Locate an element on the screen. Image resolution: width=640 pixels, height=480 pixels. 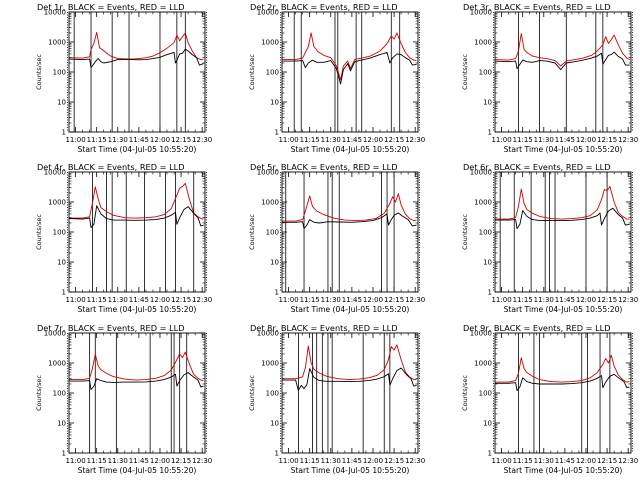
panel-title: Det 3r, BLACK = Events, RED = LLD is located at coordinates (537, 7).